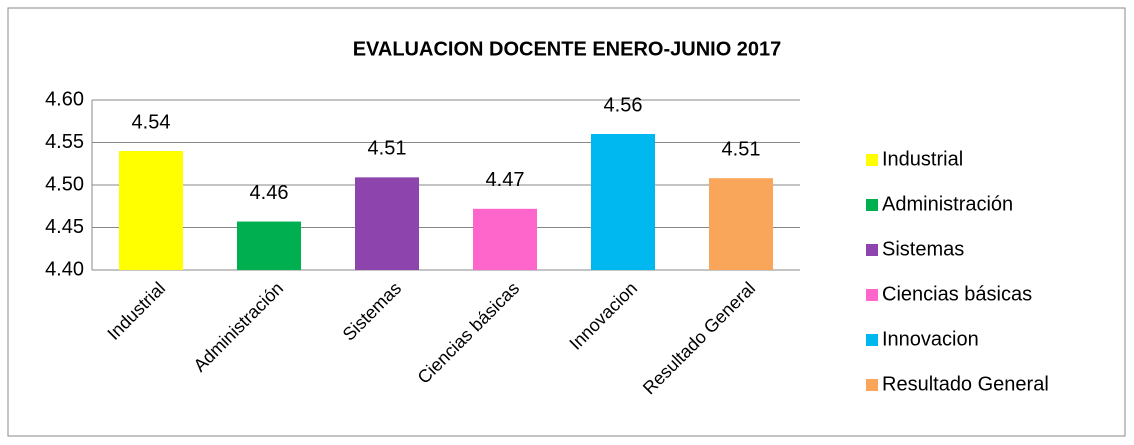 This screenshot has width=1134, height=445. What do you see at coordinates (64, 99) in the screenshot?
I see `y-tick-label: 4.60` at bounding box center [64, 99].